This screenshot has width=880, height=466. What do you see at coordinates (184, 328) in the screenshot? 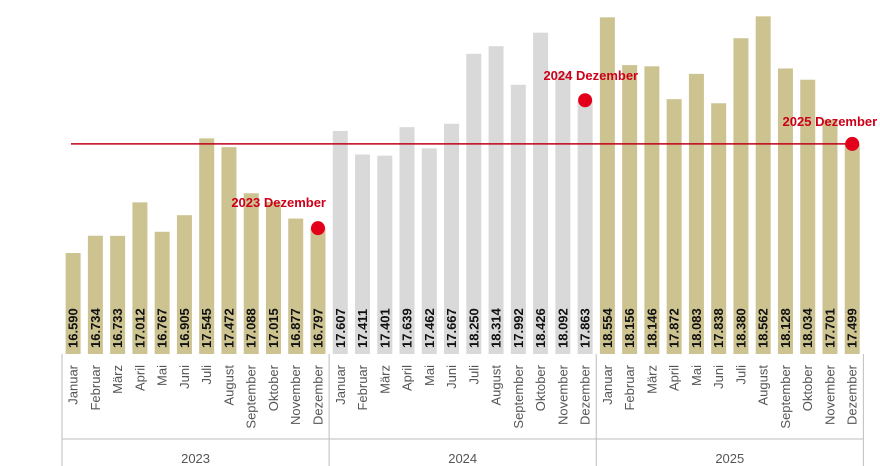
I see `value-label: 16.905` at bounding box center [184, 328].